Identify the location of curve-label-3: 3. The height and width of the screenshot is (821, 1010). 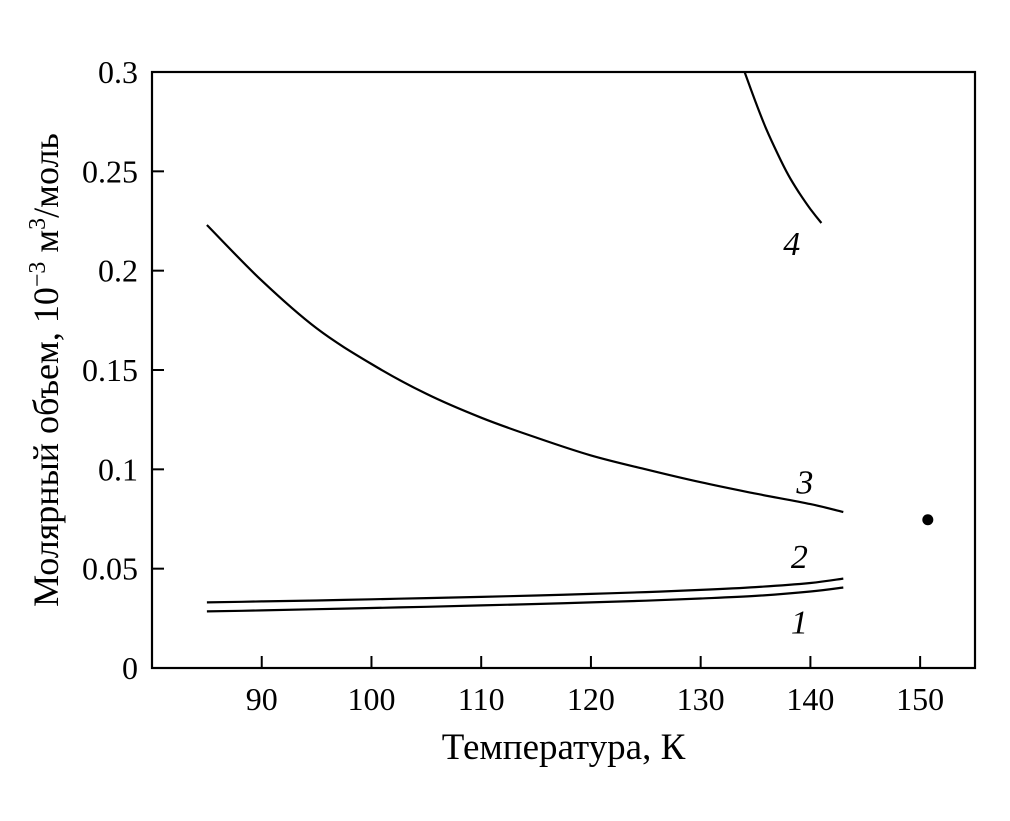
(804, 482).